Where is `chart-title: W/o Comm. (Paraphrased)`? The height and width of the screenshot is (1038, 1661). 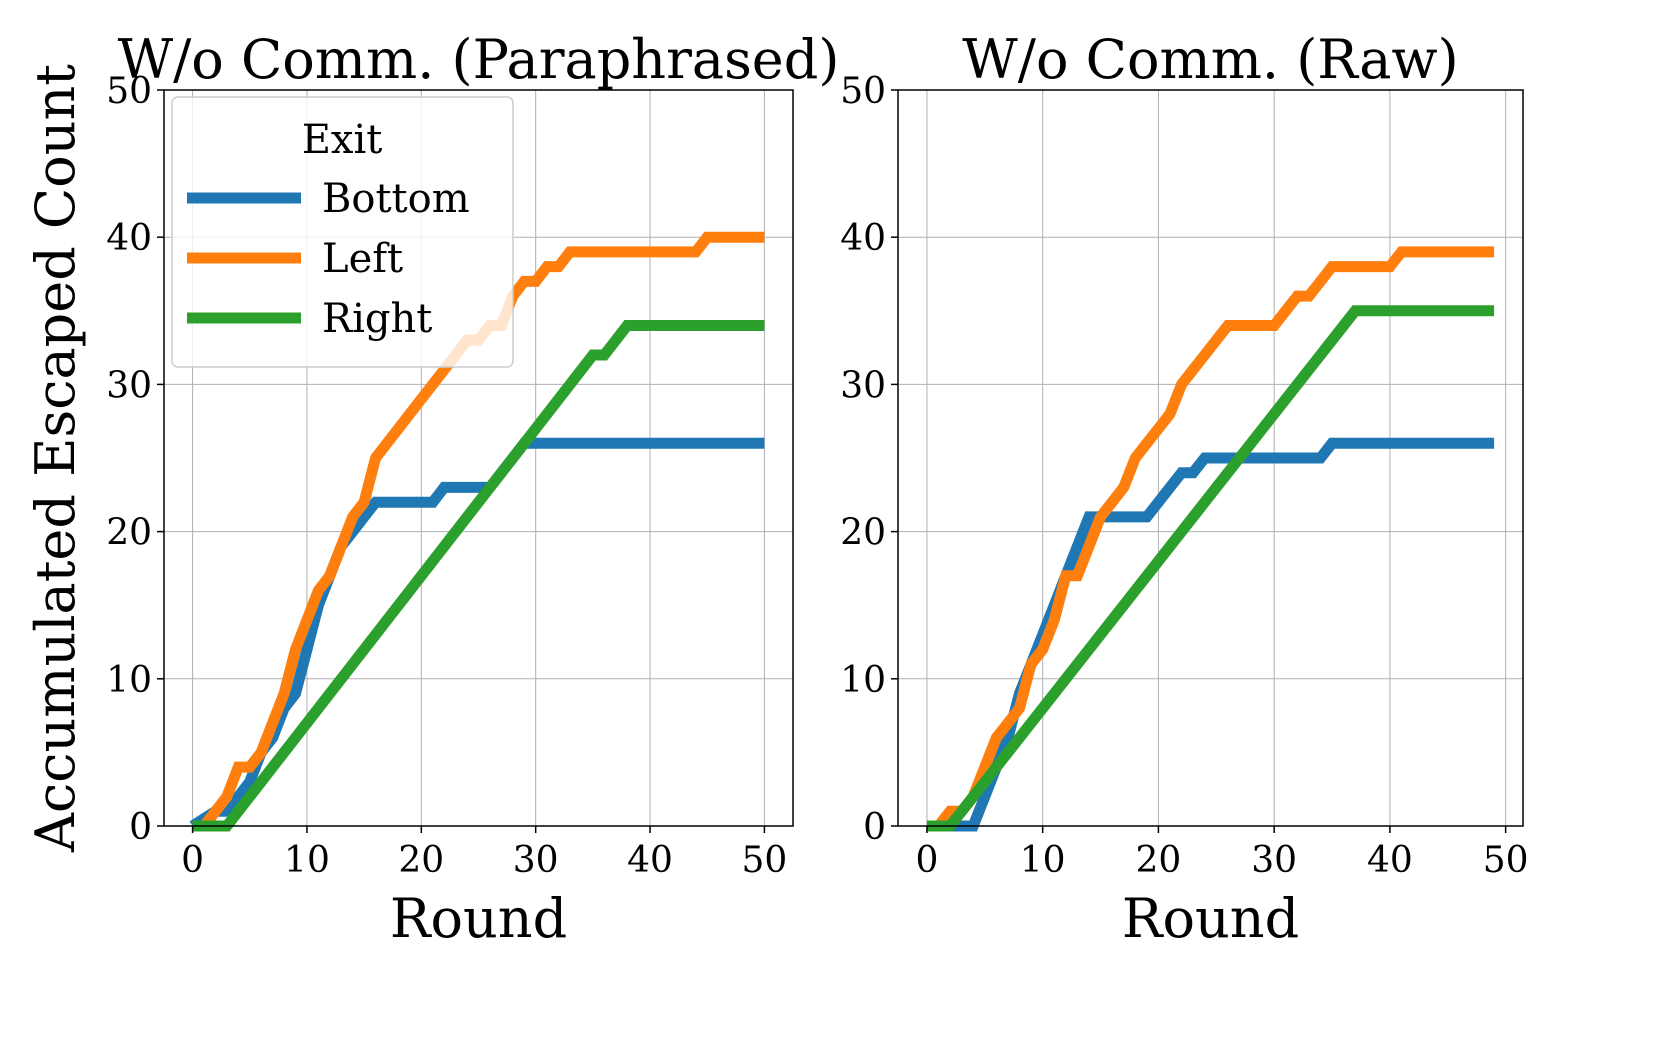 chart-title: W/o Comm. (Paraphrased) is located at coordinates (479, 59).